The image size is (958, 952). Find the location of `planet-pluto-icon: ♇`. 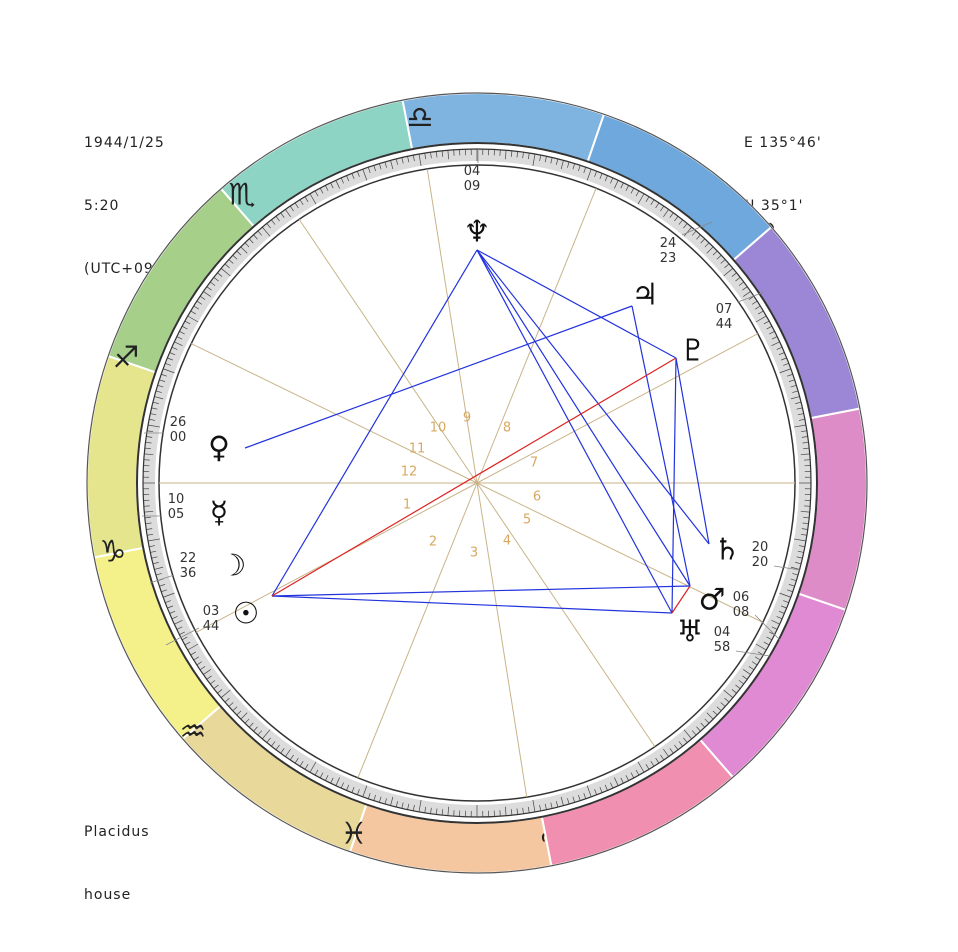

planet-pluto-icon: ♇ is located at coordinates (693, 351).